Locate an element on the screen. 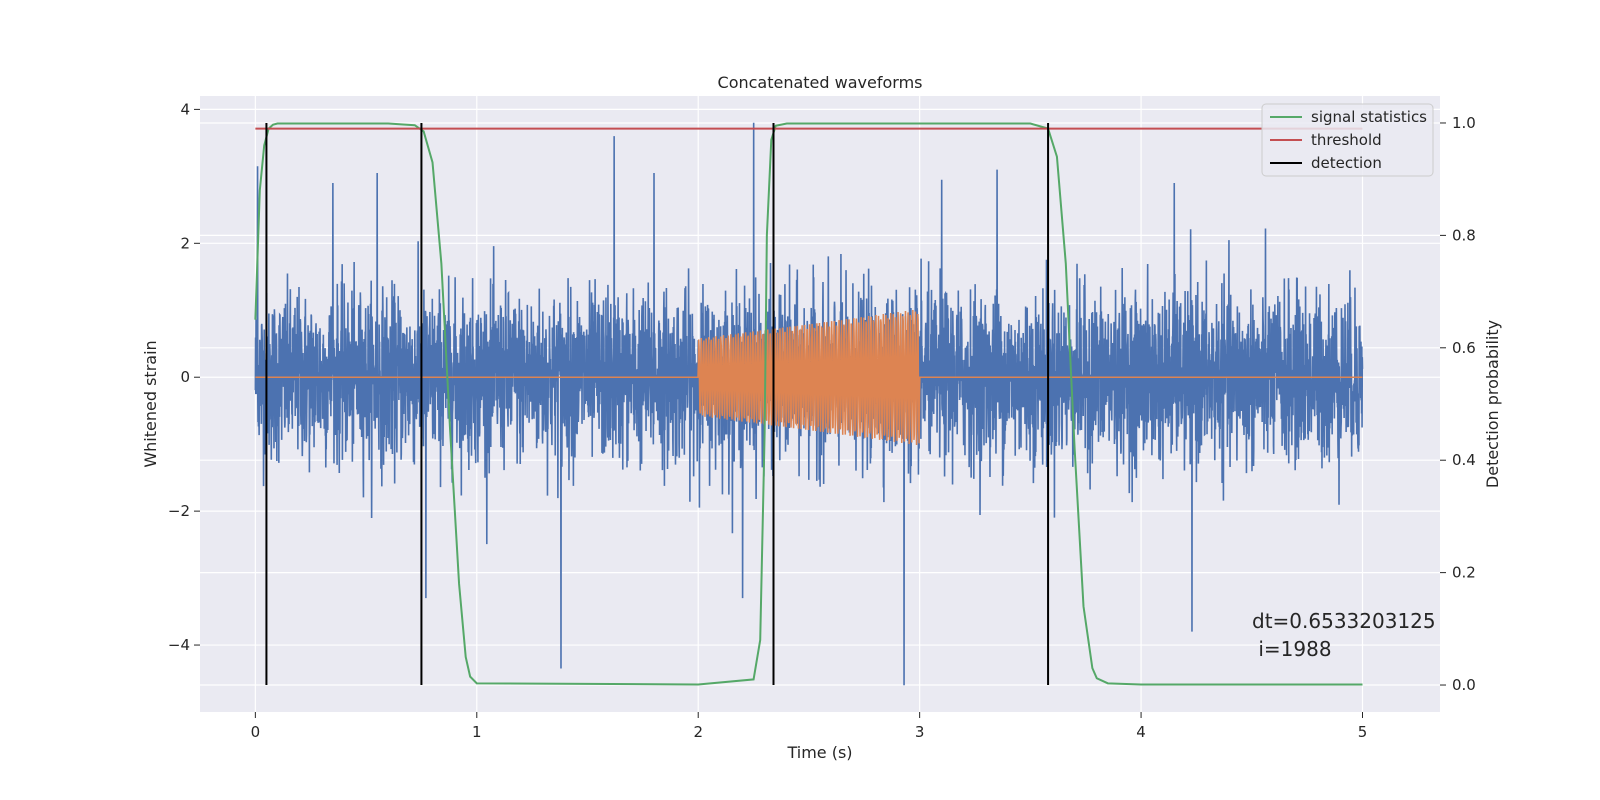 This screenshot has width=1600, height=800. y2-tick-label-2: 0.4 is located at coordinates (1464, 460).